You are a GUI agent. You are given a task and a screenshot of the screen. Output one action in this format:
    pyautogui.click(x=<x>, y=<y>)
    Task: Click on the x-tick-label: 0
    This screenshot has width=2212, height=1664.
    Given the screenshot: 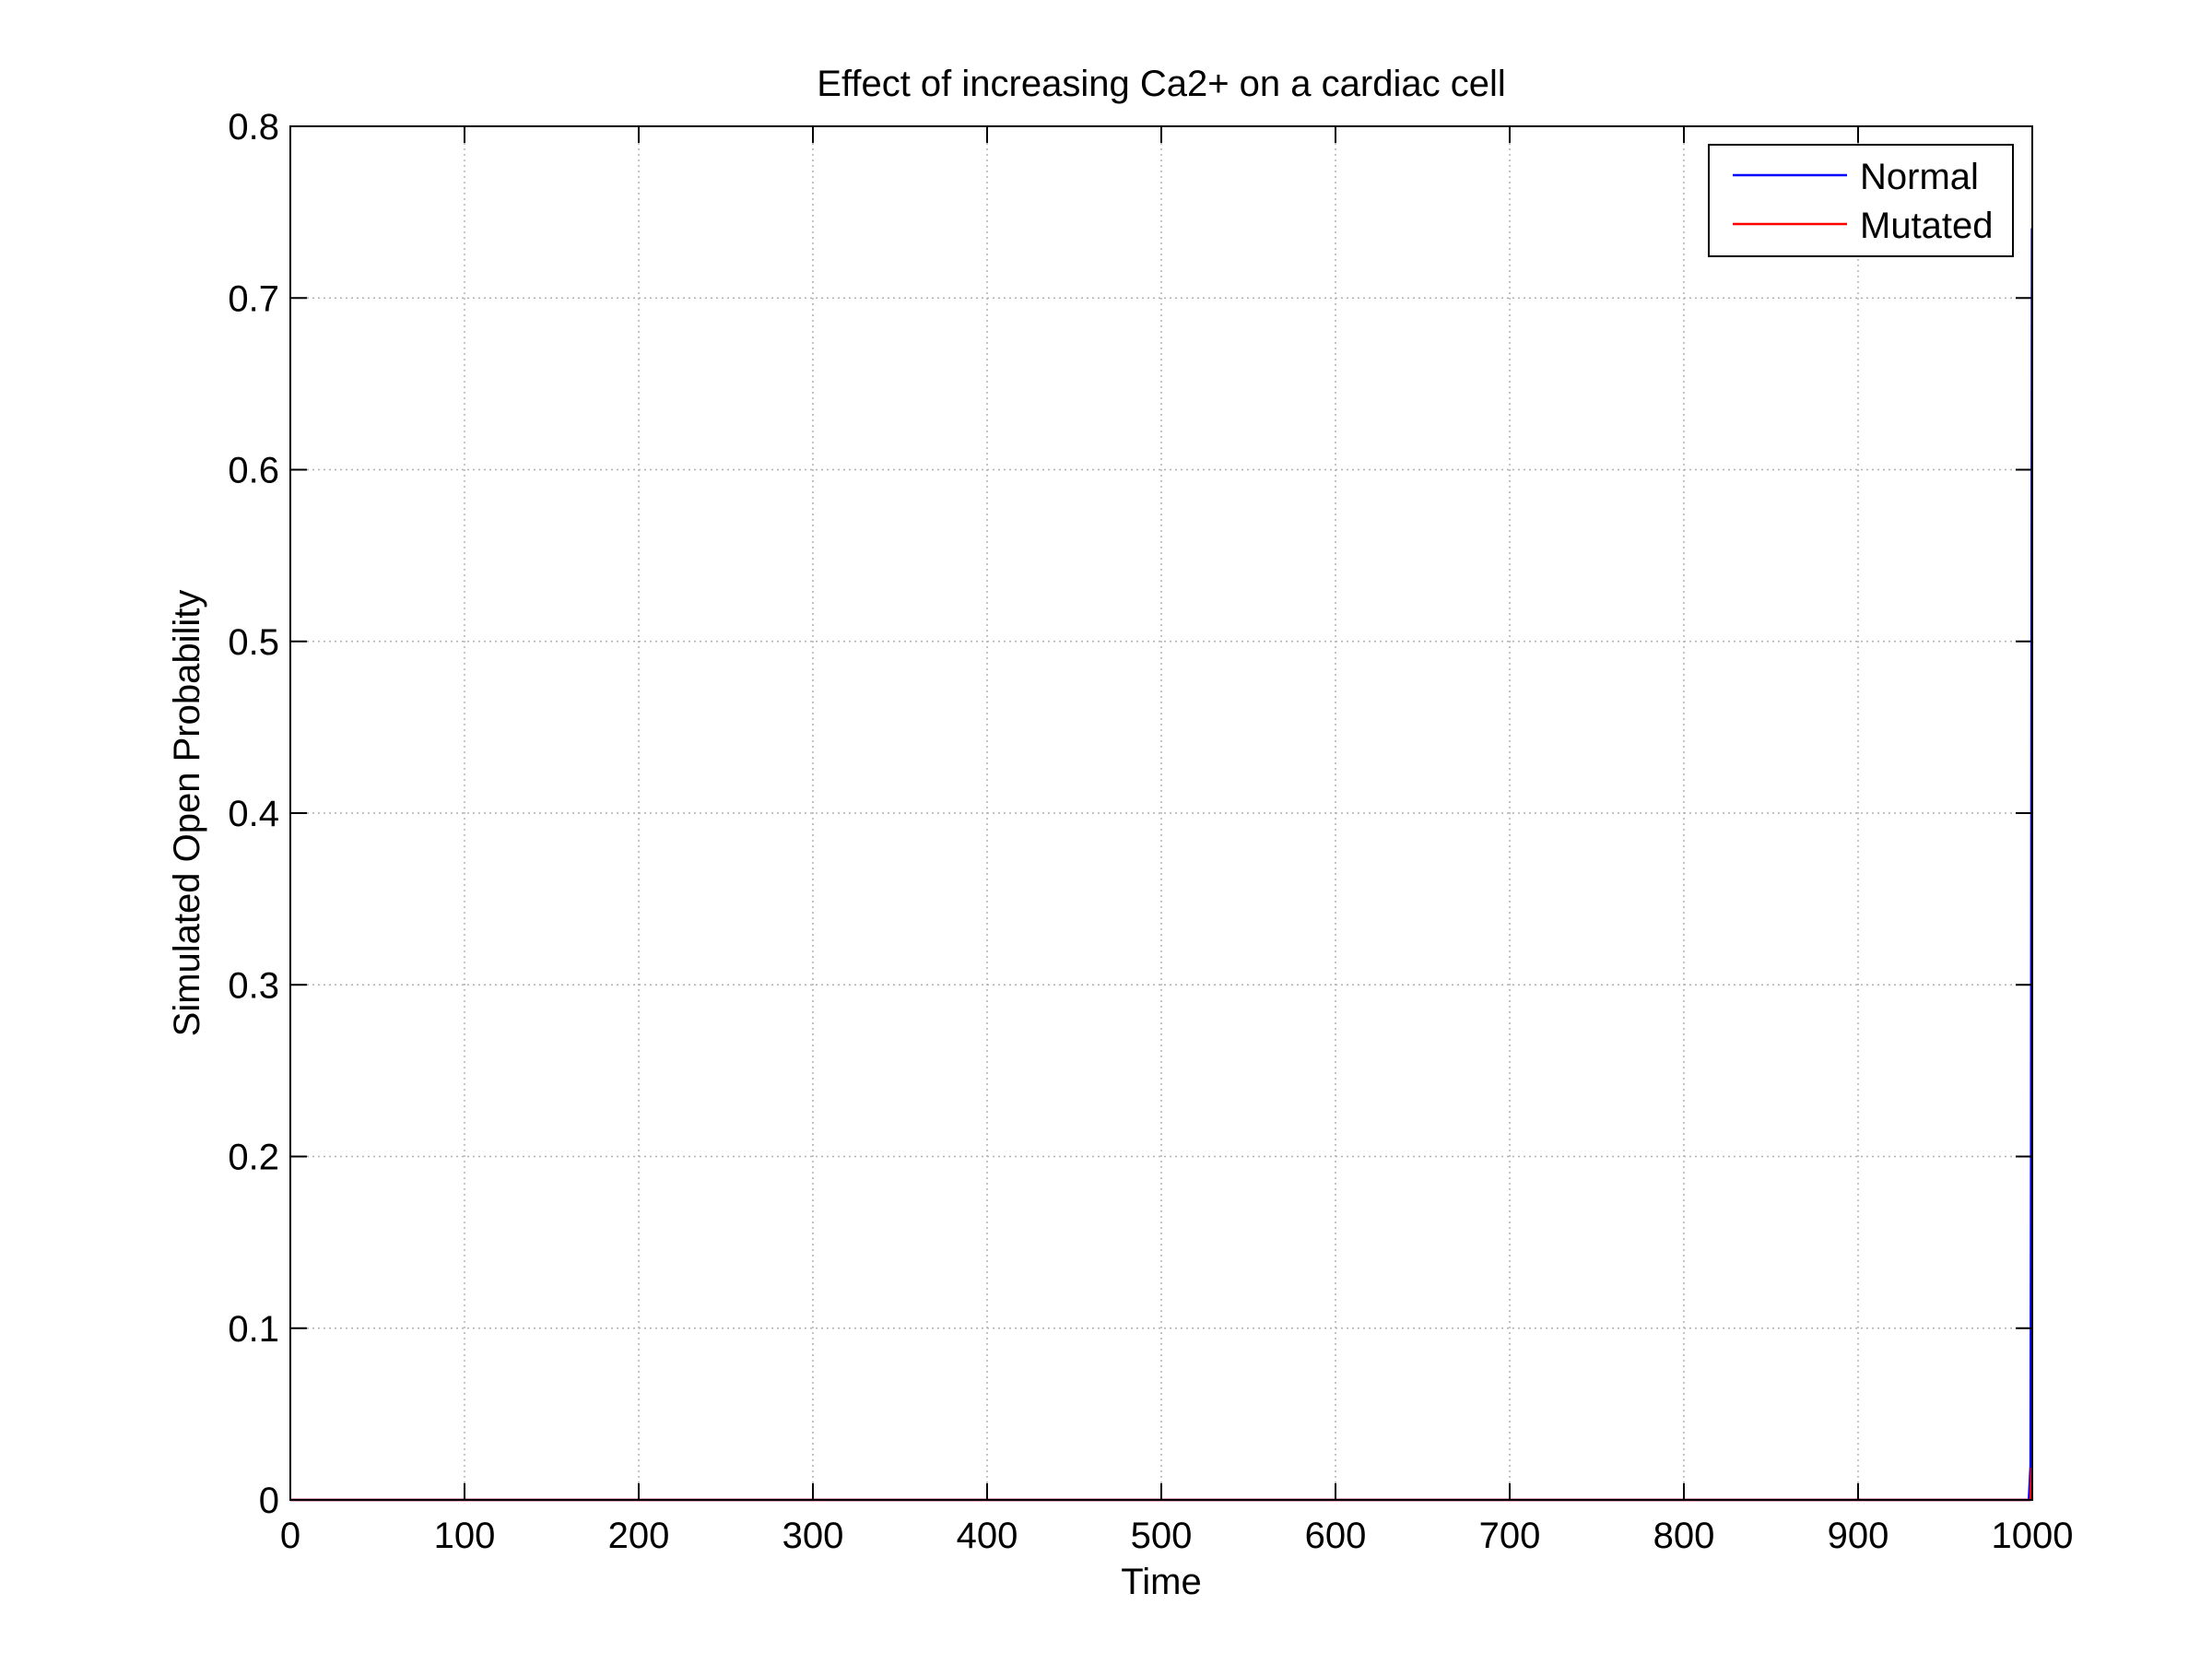 What is the action you would take?
    pyautogui.click(x=290, y=1536)
    